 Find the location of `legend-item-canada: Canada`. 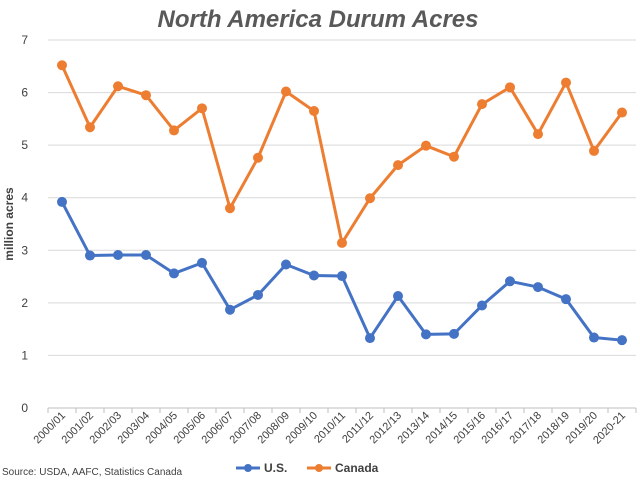

legend-item-canada: Canada is located at coordinates (343, 468).